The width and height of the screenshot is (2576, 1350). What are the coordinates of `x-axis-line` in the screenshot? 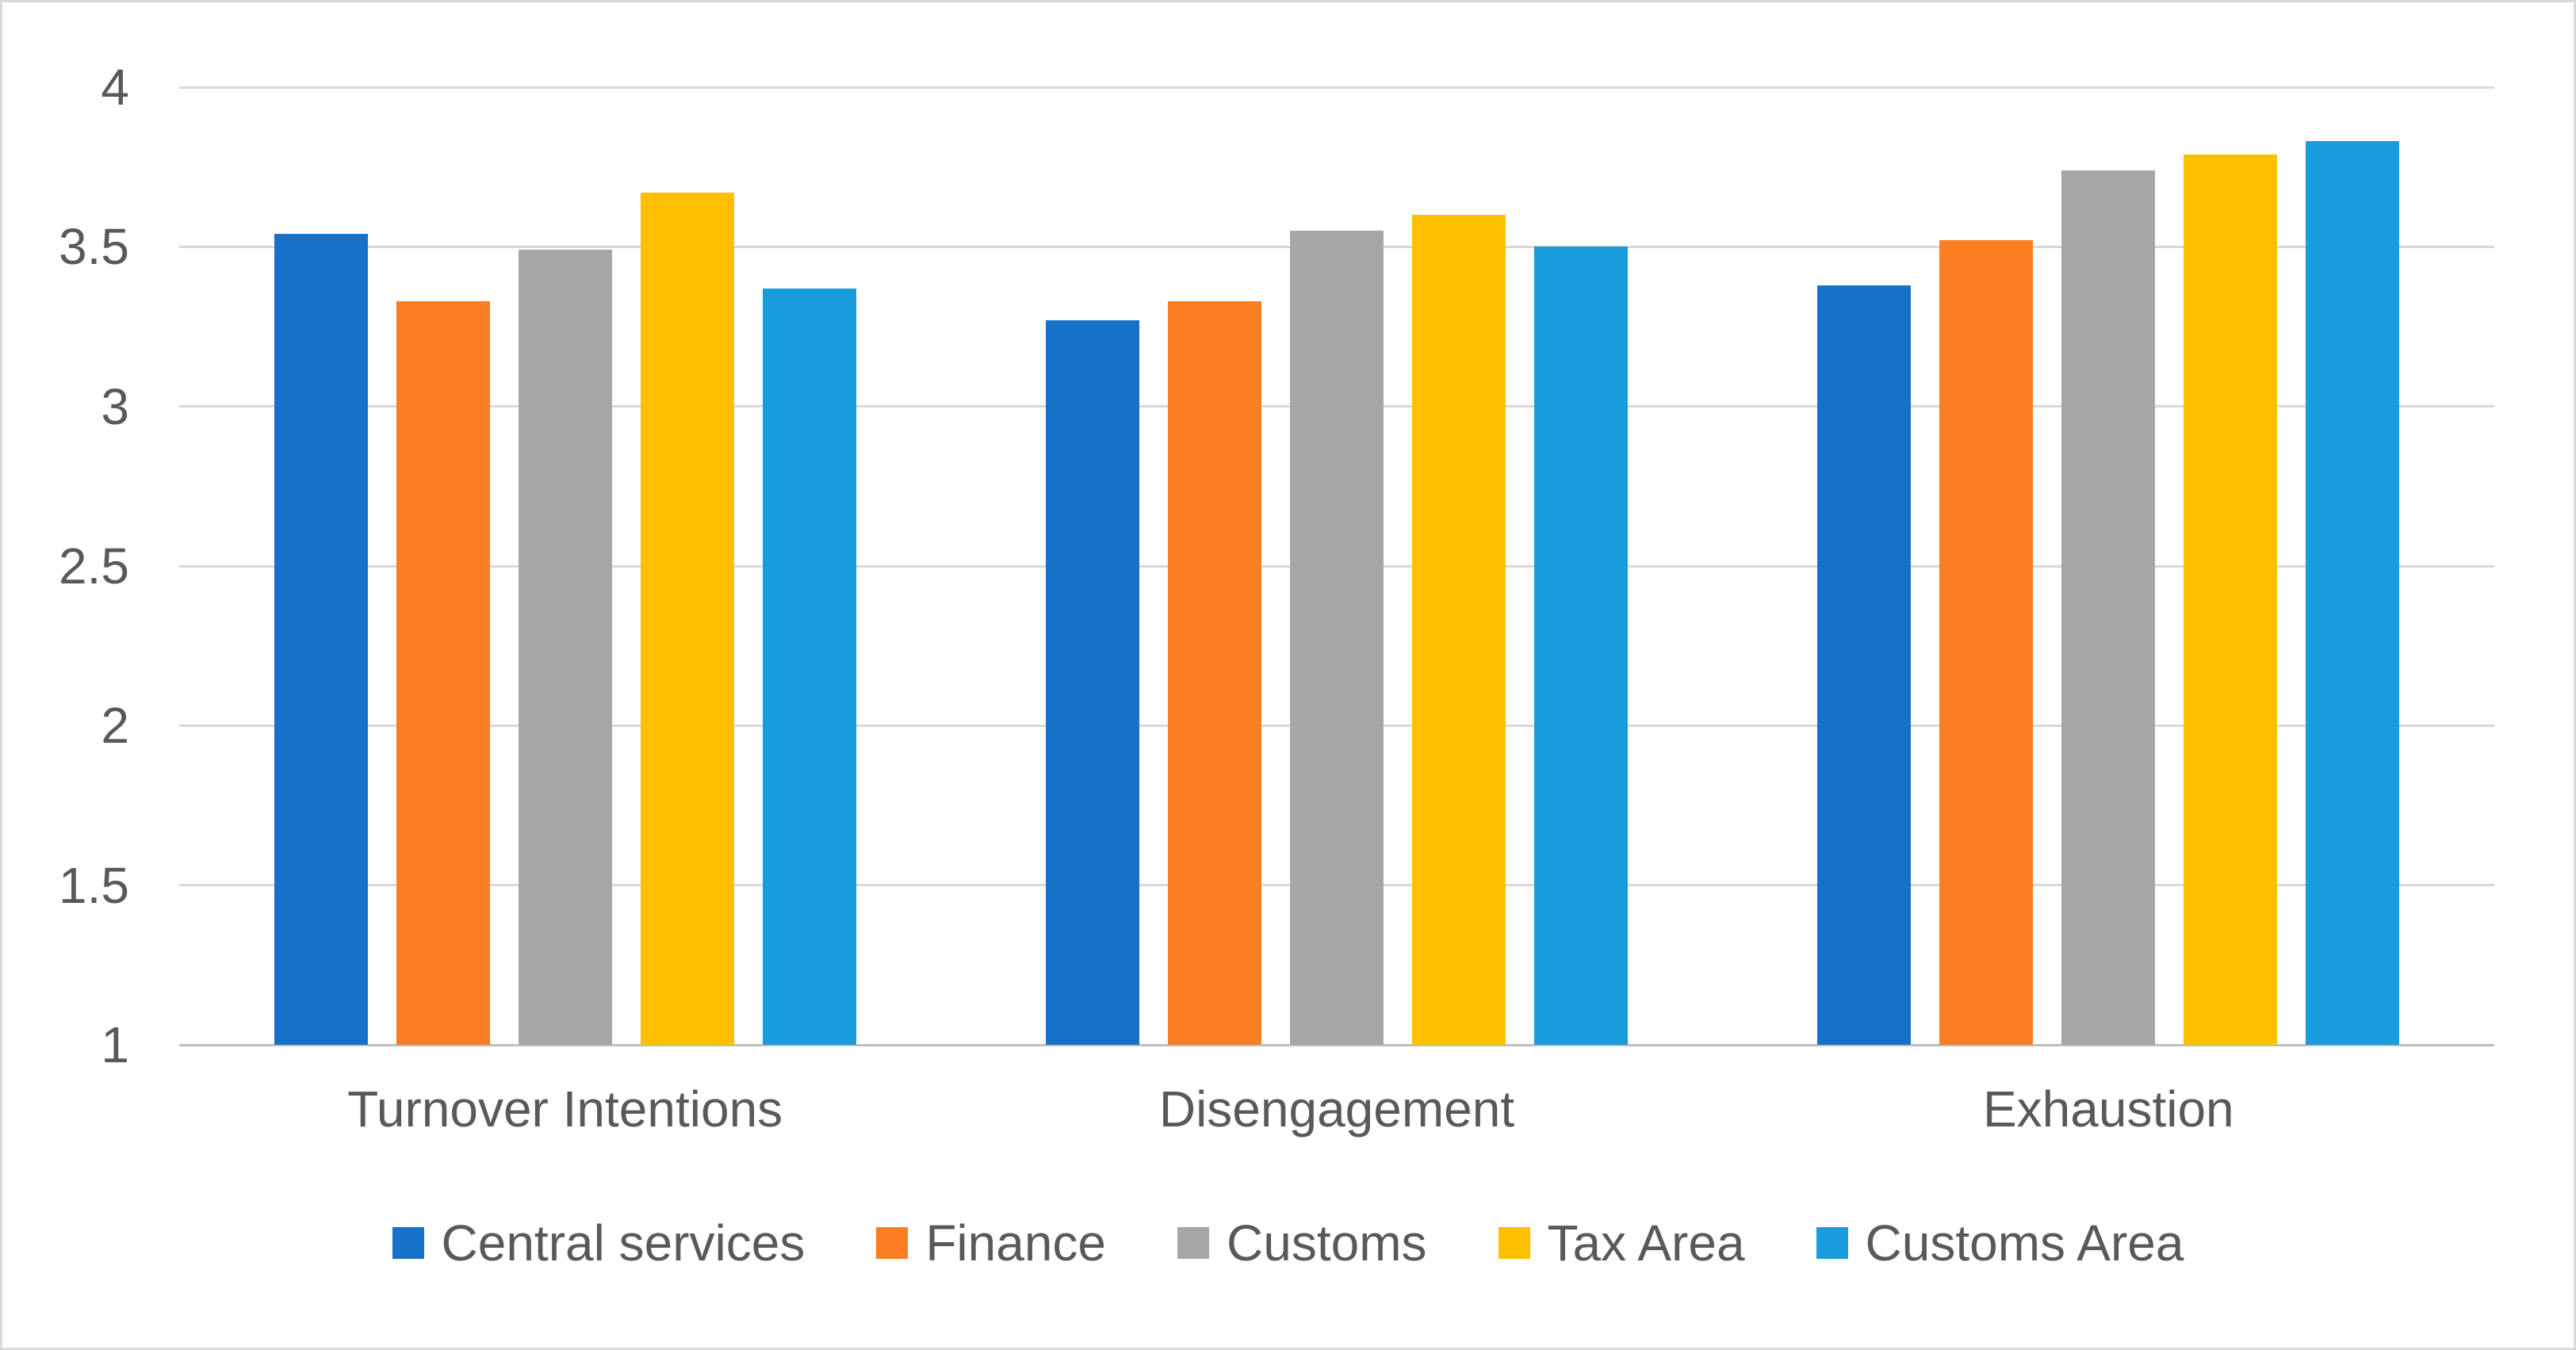 It's located at (1336, 1044).